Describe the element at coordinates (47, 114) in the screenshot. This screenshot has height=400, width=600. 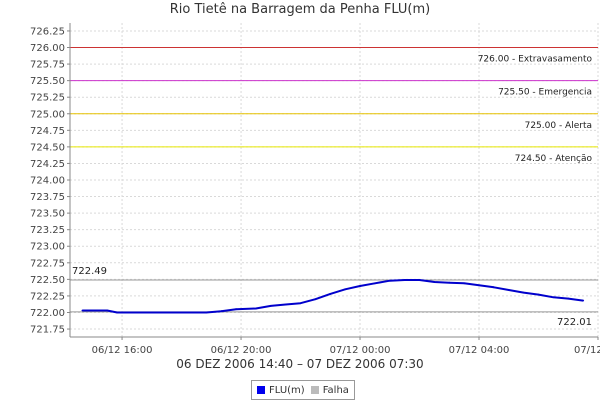
I see `y-tick-label: 725.00` at that location.